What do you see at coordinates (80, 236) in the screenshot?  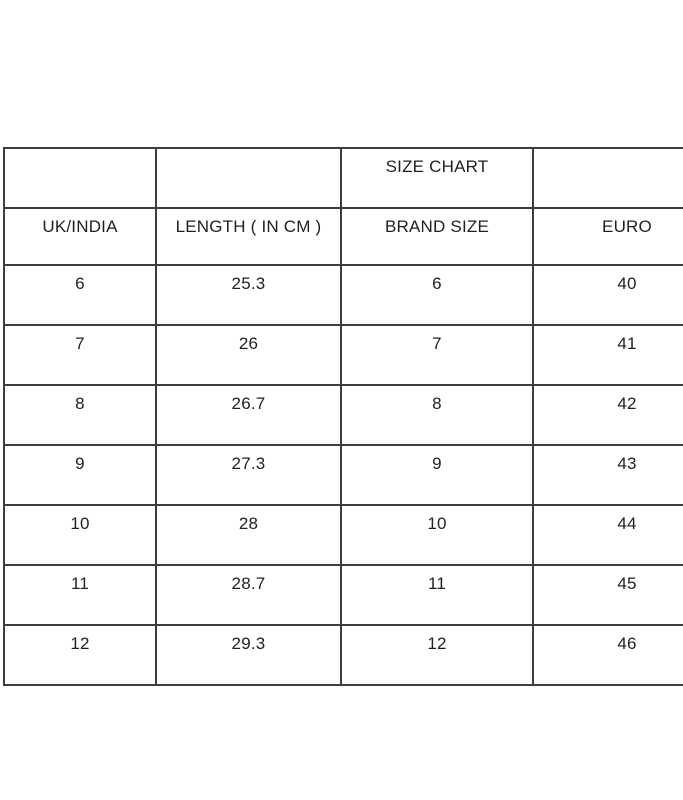 I see `column-header-uk-india: UK/INDIA` at bounding box center [80, 236].